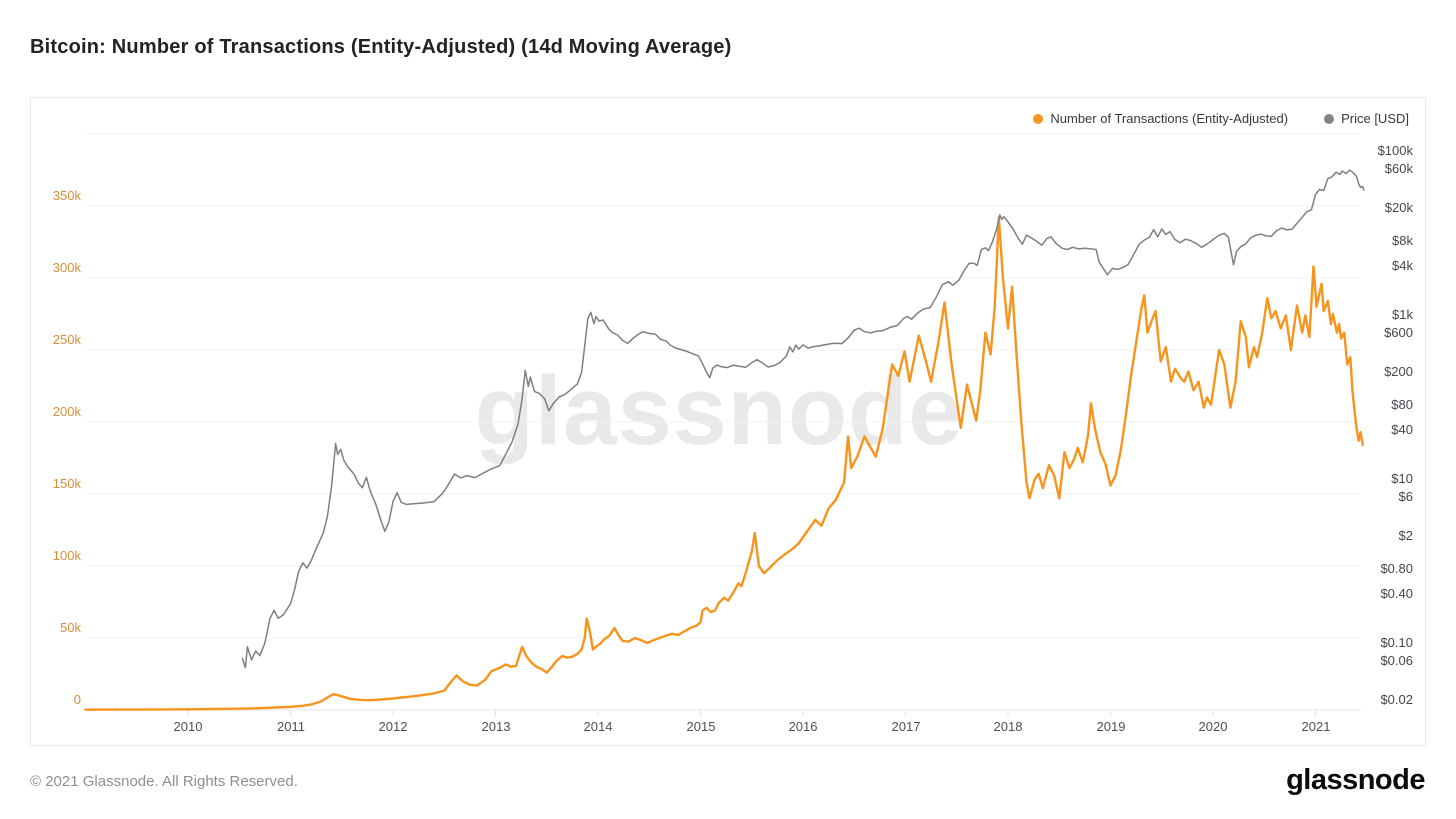 The height and width of the screenshot is (819, 1456). I want to click on right-axis-tick-label: $0.02, so click(1396, 699).